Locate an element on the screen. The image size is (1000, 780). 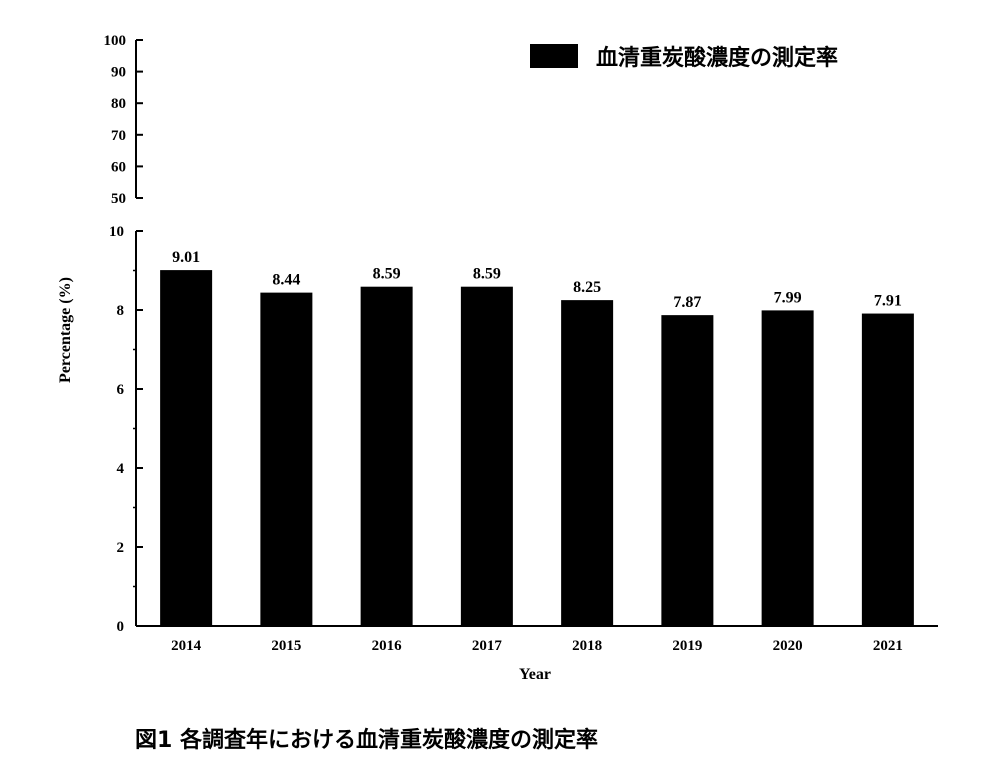
x-tick-label-2021: 2021 is located at coordinates (888, 646).